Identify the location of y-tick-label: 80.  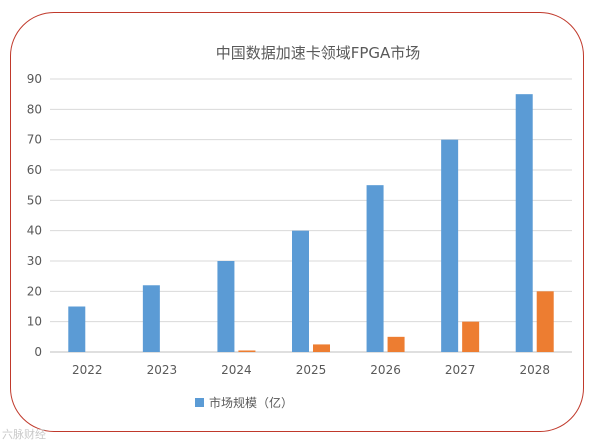
(34, 109).